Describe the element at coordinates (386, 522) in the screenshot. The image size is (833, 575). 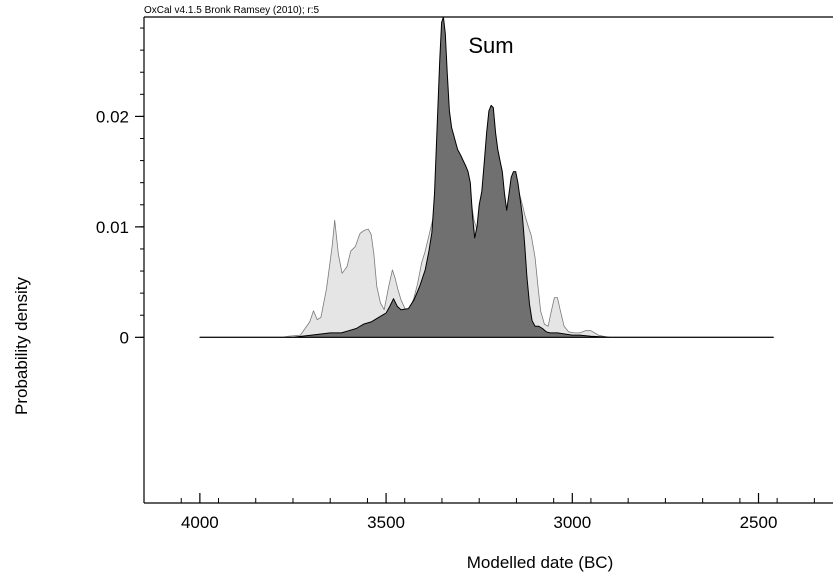
I see `x-tick-label: 3500` at that location.